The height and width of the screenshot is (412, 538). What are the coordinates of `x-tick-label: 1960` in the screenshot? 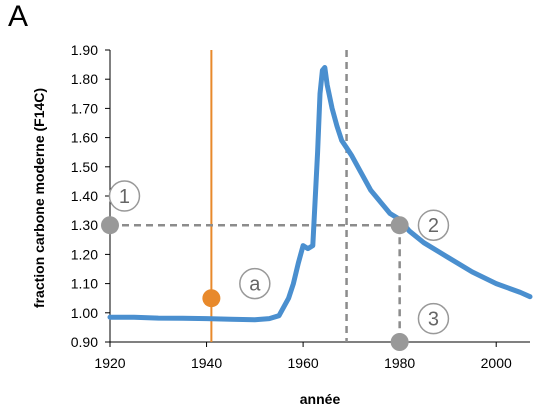 It's located at (303, 363).